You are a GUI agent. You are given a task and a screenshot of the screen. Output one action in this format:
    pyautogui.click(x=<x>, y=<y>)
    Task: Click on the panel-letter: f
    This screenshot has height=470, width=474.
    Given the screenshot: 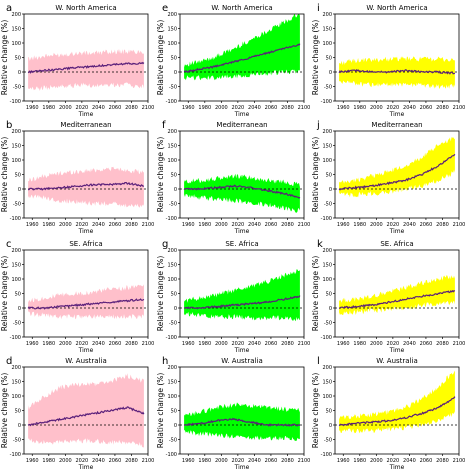 What is the action you would take?
    pyautogui.click(x=164, y=125)
    